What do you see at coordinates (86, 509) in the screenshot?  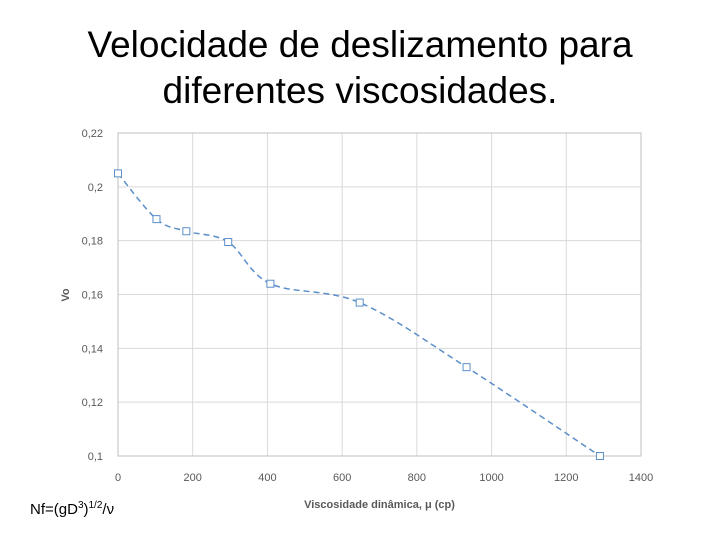 I see `footnote-formula-mid: )` at bounding box center [86, 509].